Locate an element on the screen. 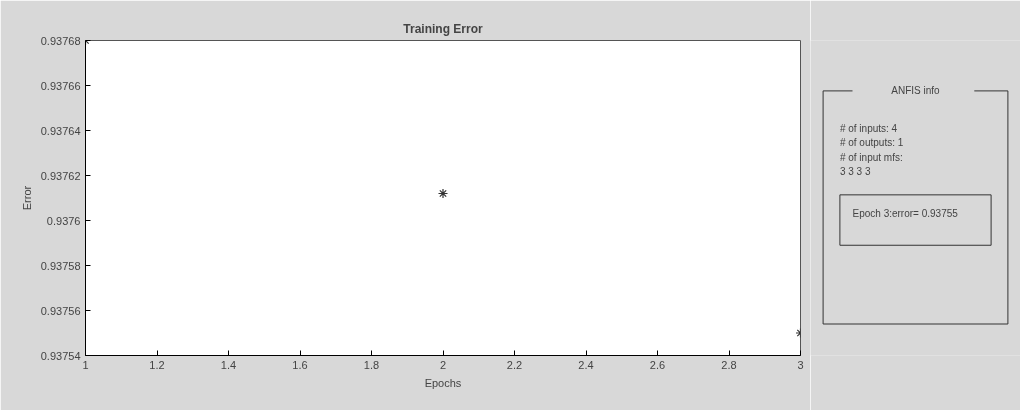 The width and height of the screenshot is (1024, 410). y-tick-label: 0.93768 is located at coordinates (60, 40).